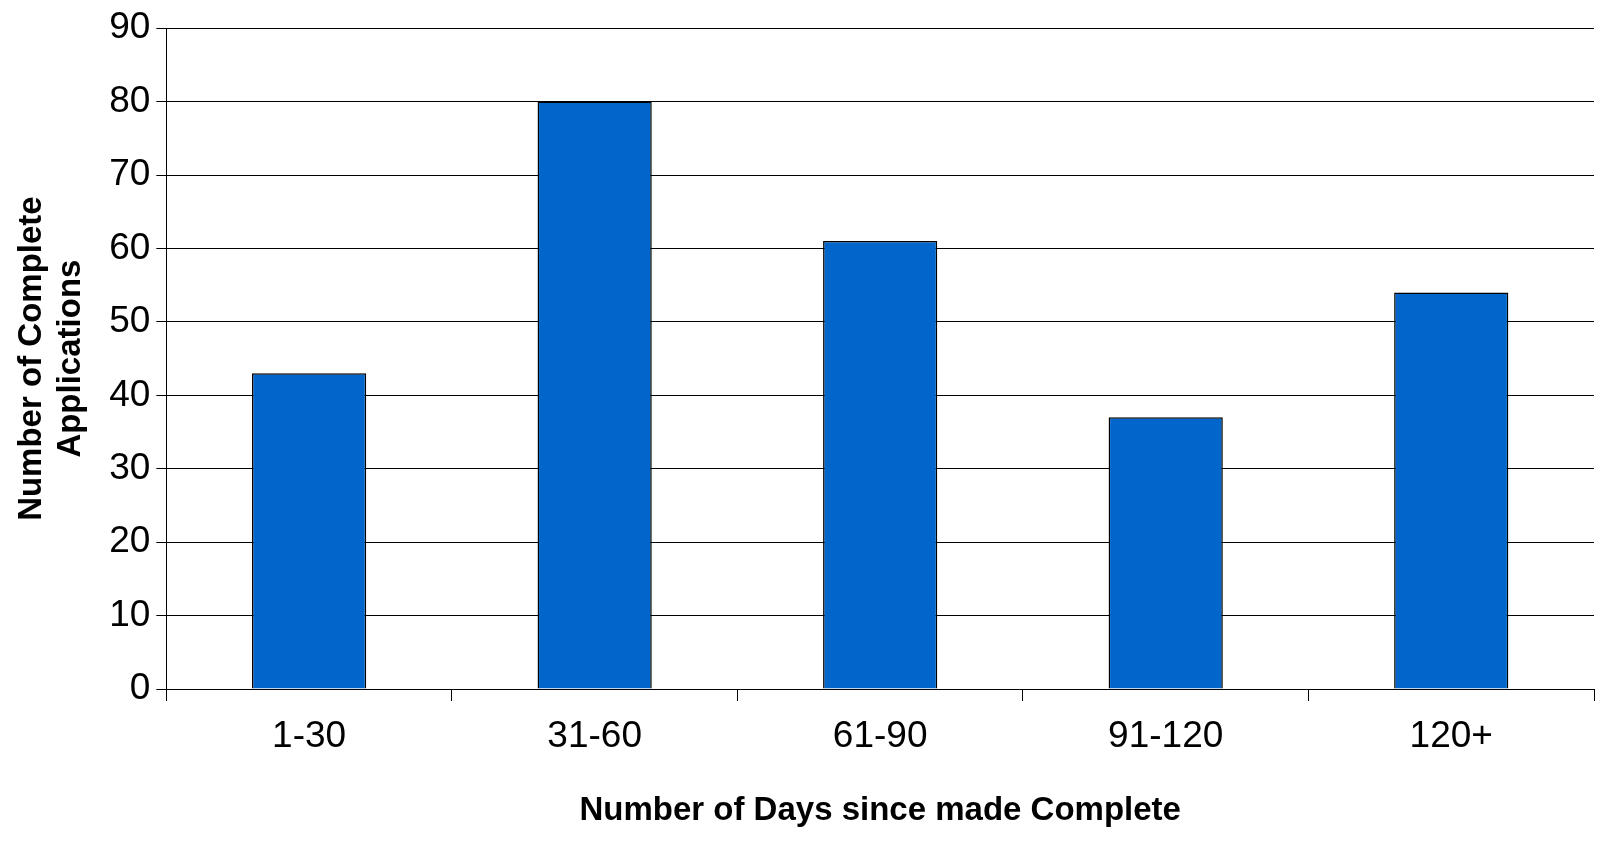 Image resolution: width=1600 pixels, height=843 pixels. I want to click on x-tick-label: 120+, so click(1451, 735).